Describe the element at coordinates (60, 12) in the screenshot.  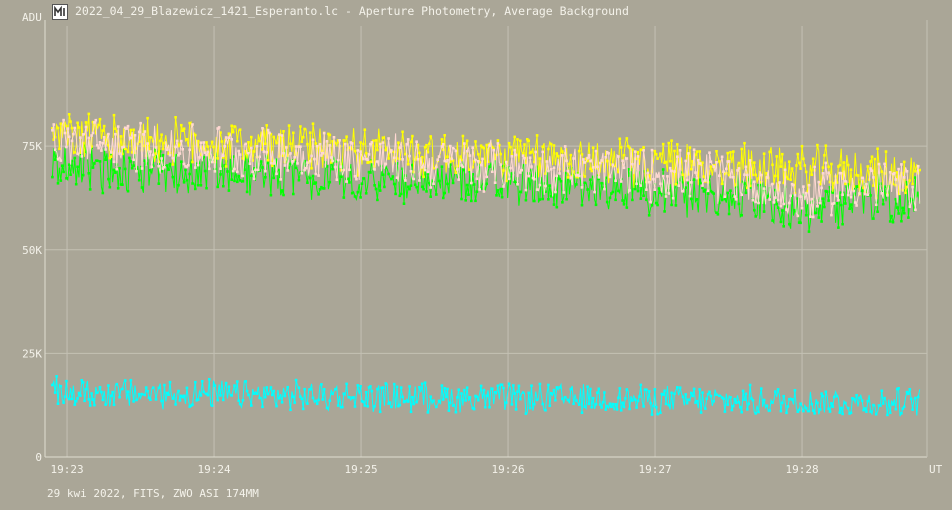
I see `lightcurve-app-icon` at that location.